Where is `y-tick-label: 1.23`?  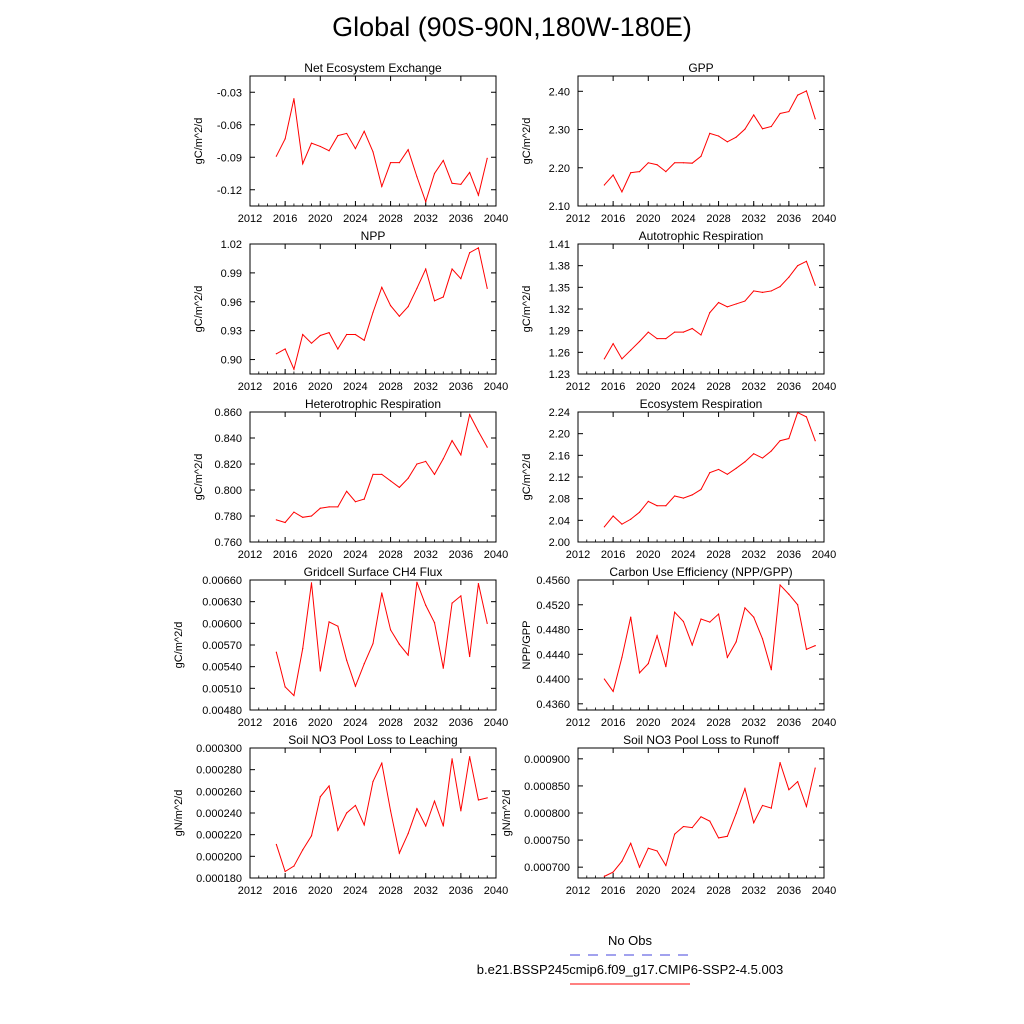
y-tick-label: 1.23 is located at coordinates (559, 375).